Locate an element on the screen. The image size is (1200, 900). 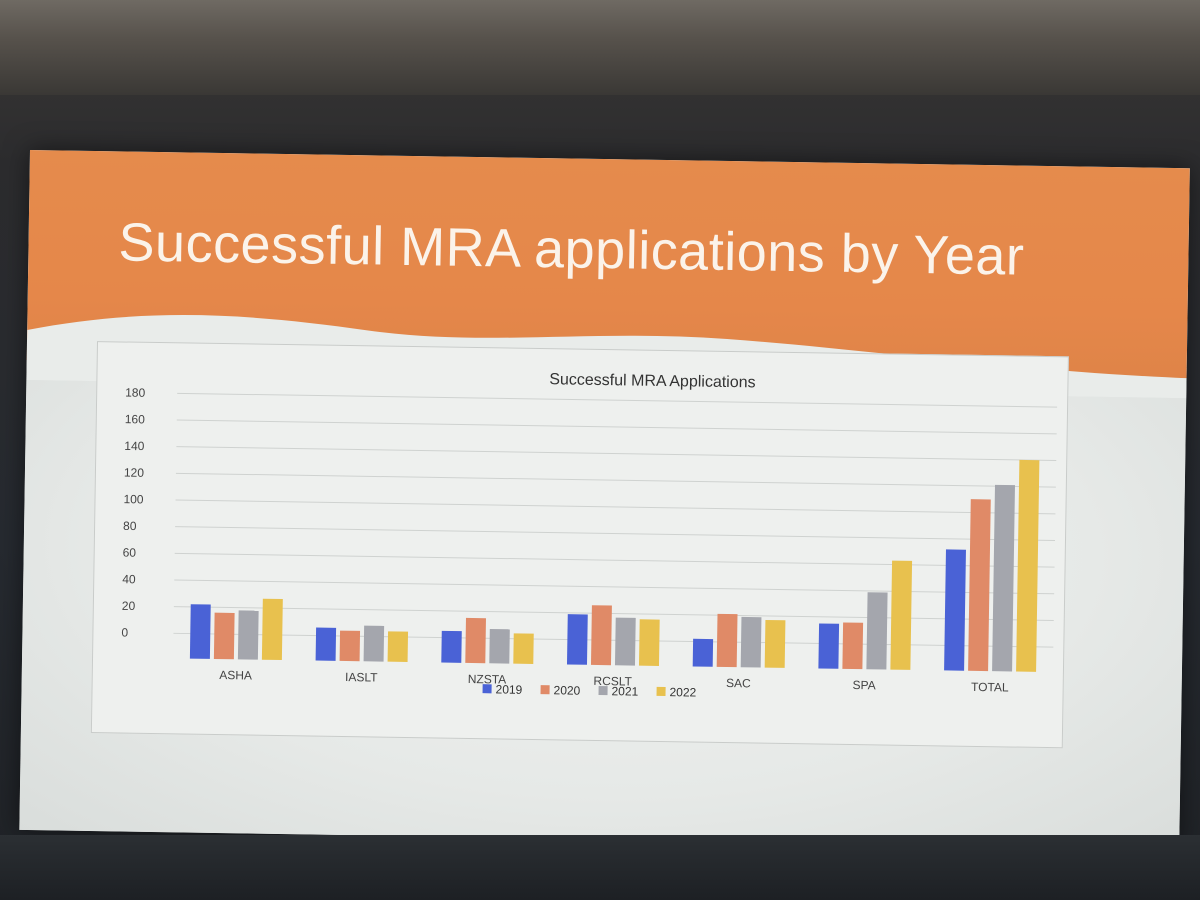
bar-total-2022 is located at coordinates (1028, 565).